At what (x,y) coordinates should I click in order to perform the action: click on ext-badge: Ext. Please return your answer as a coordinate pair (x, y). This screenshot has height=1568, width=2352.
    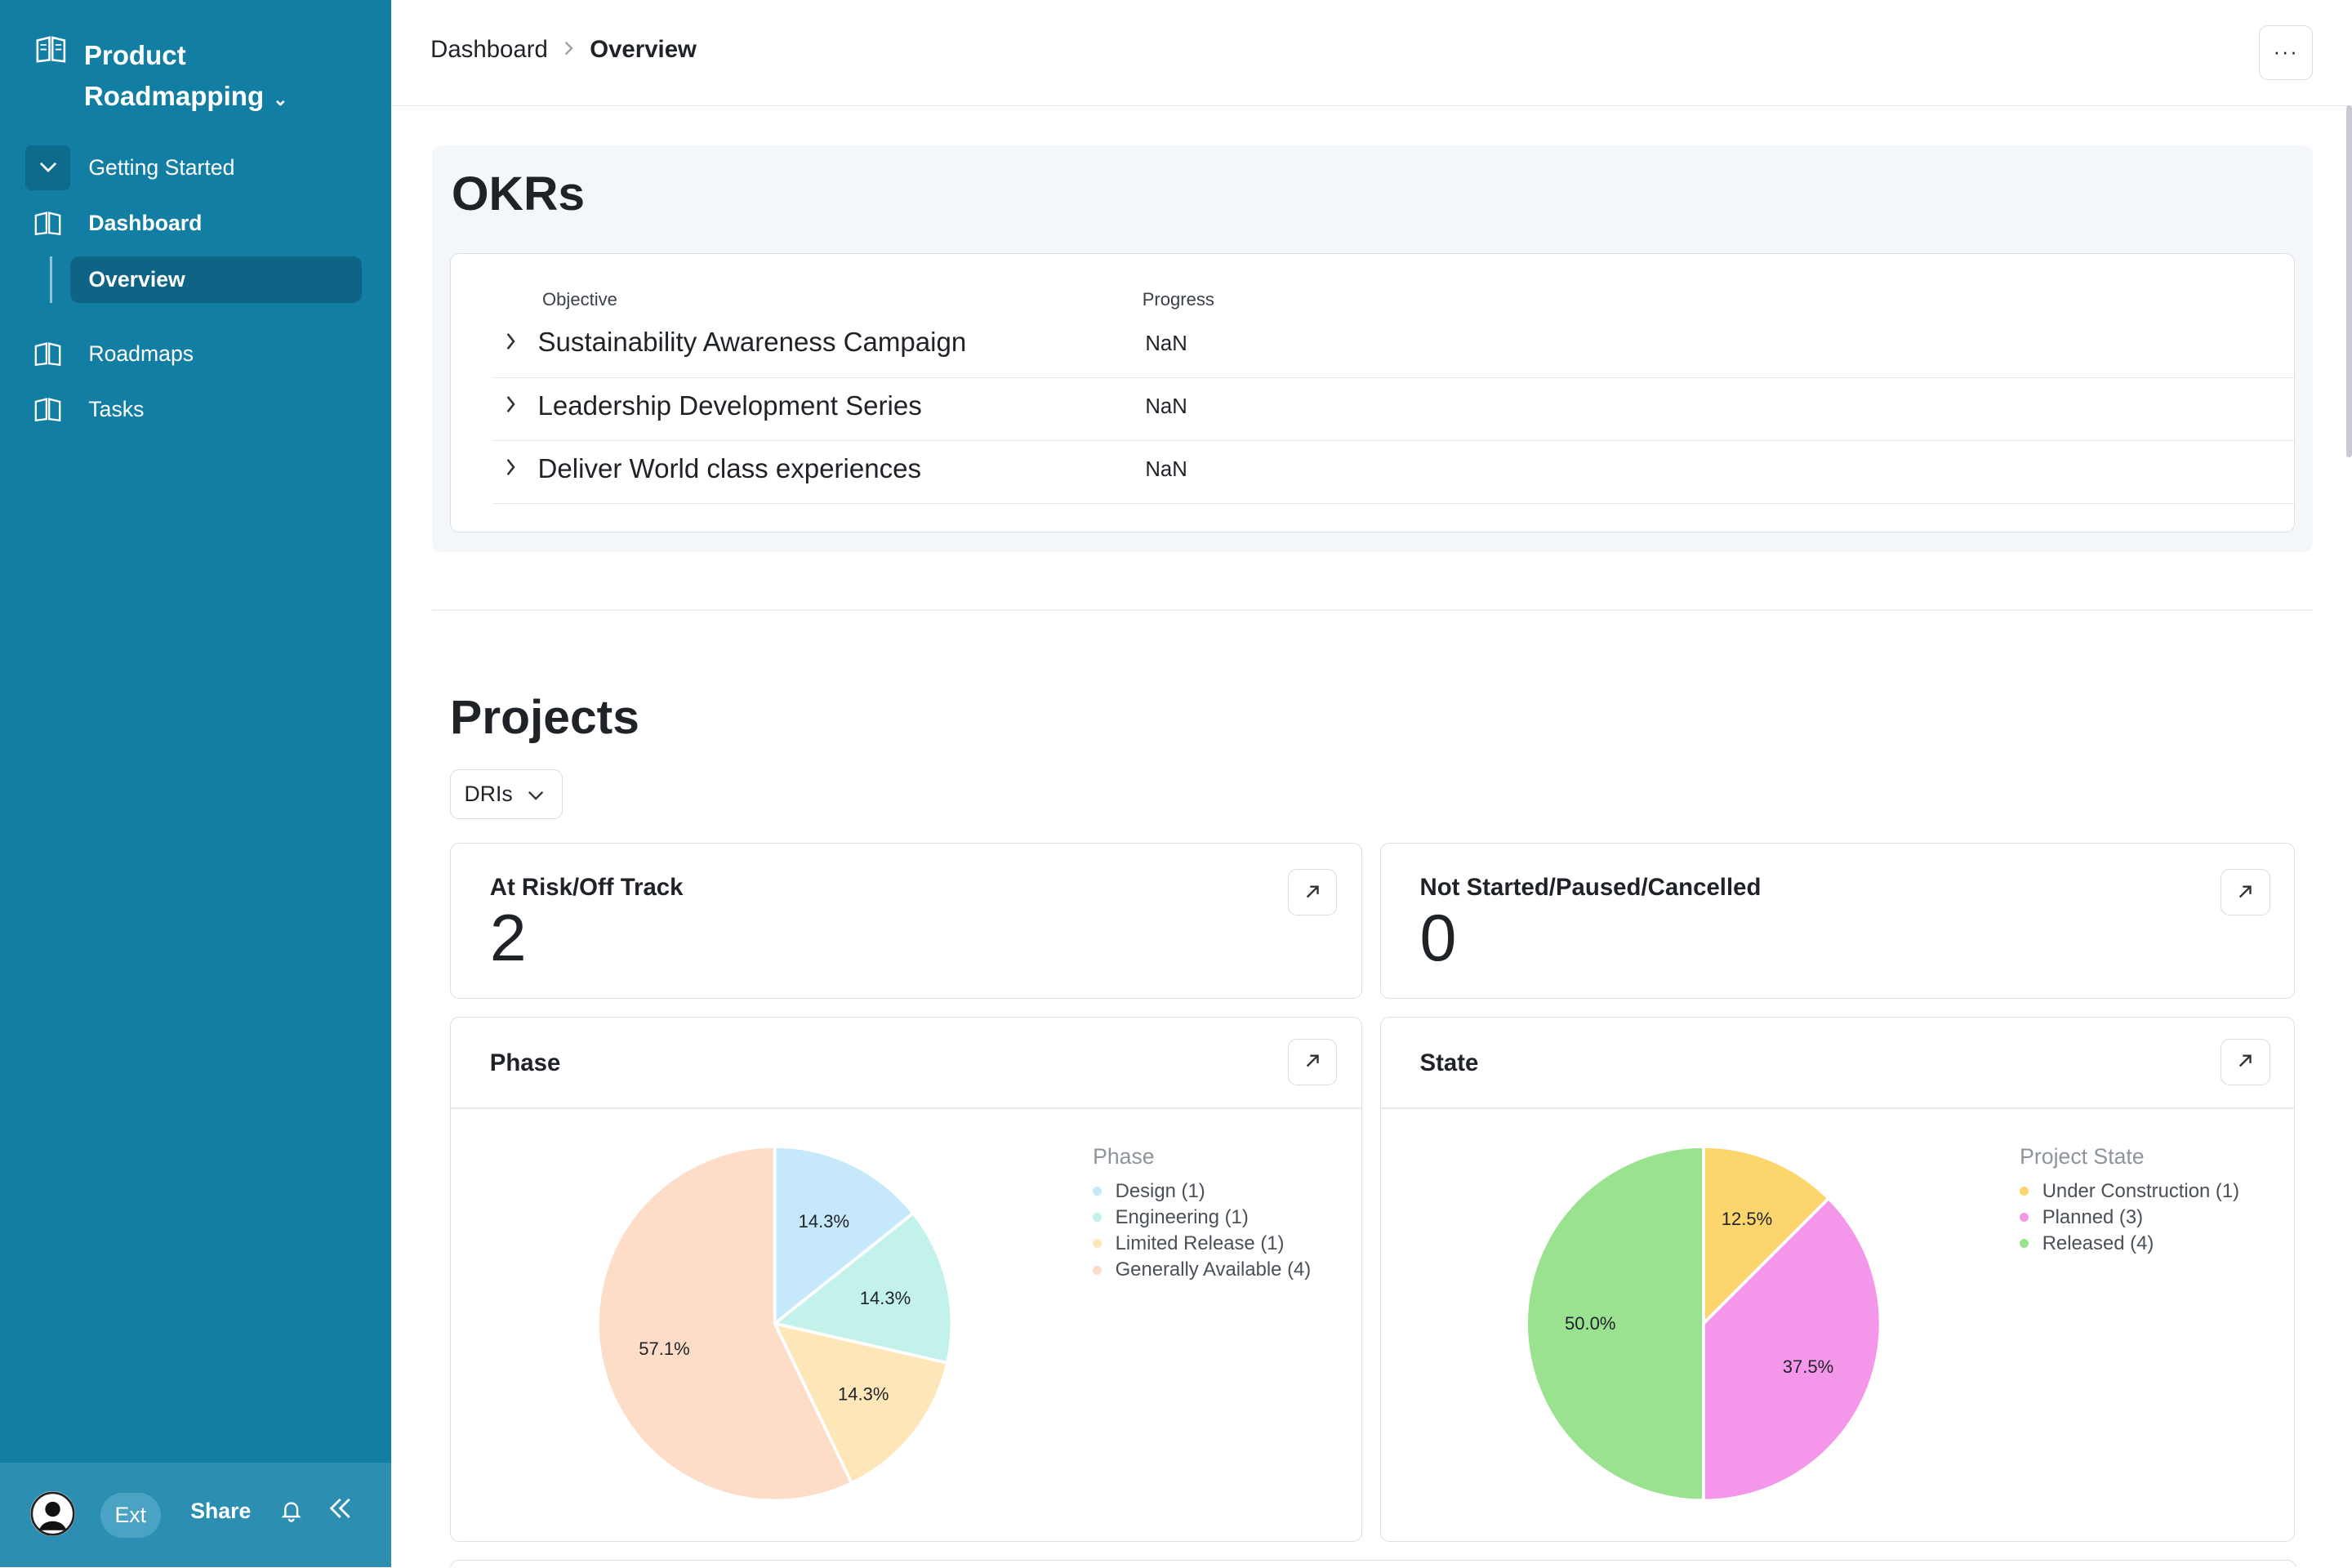
    Looking at the image, I should click on (130, 1515).